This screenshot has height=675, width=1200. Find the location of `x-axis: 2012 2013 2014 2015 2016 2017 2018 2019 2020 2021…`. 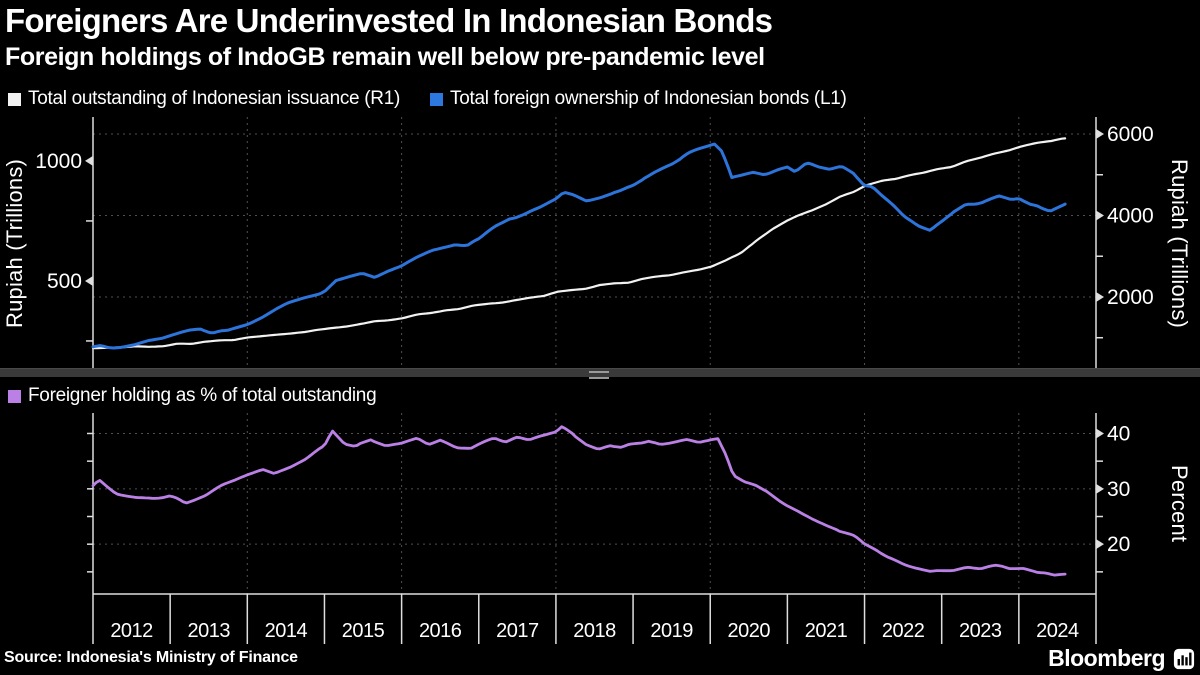

x-axis: 2012 2013 2014 2015 2016 2017 2018 2019 2020 2021… is located at coordinates (594, 618).